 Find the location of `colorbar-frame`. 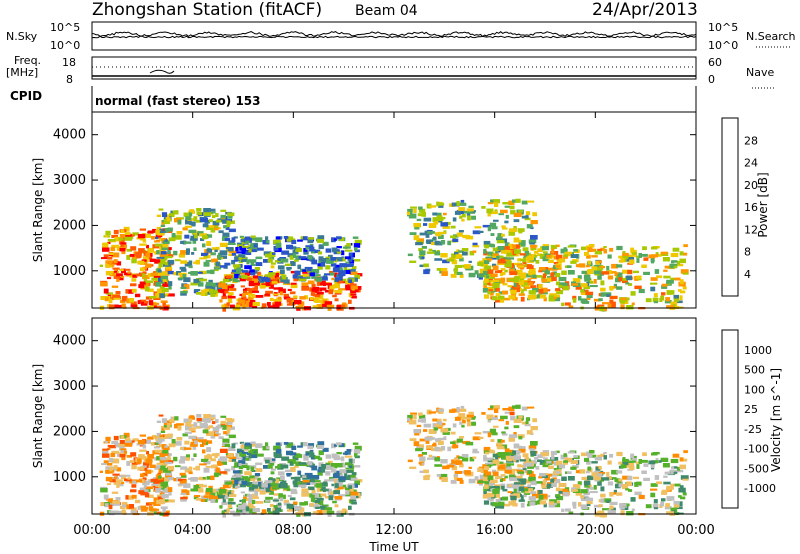

colorbar-frame is located at coordinates (730, 419).